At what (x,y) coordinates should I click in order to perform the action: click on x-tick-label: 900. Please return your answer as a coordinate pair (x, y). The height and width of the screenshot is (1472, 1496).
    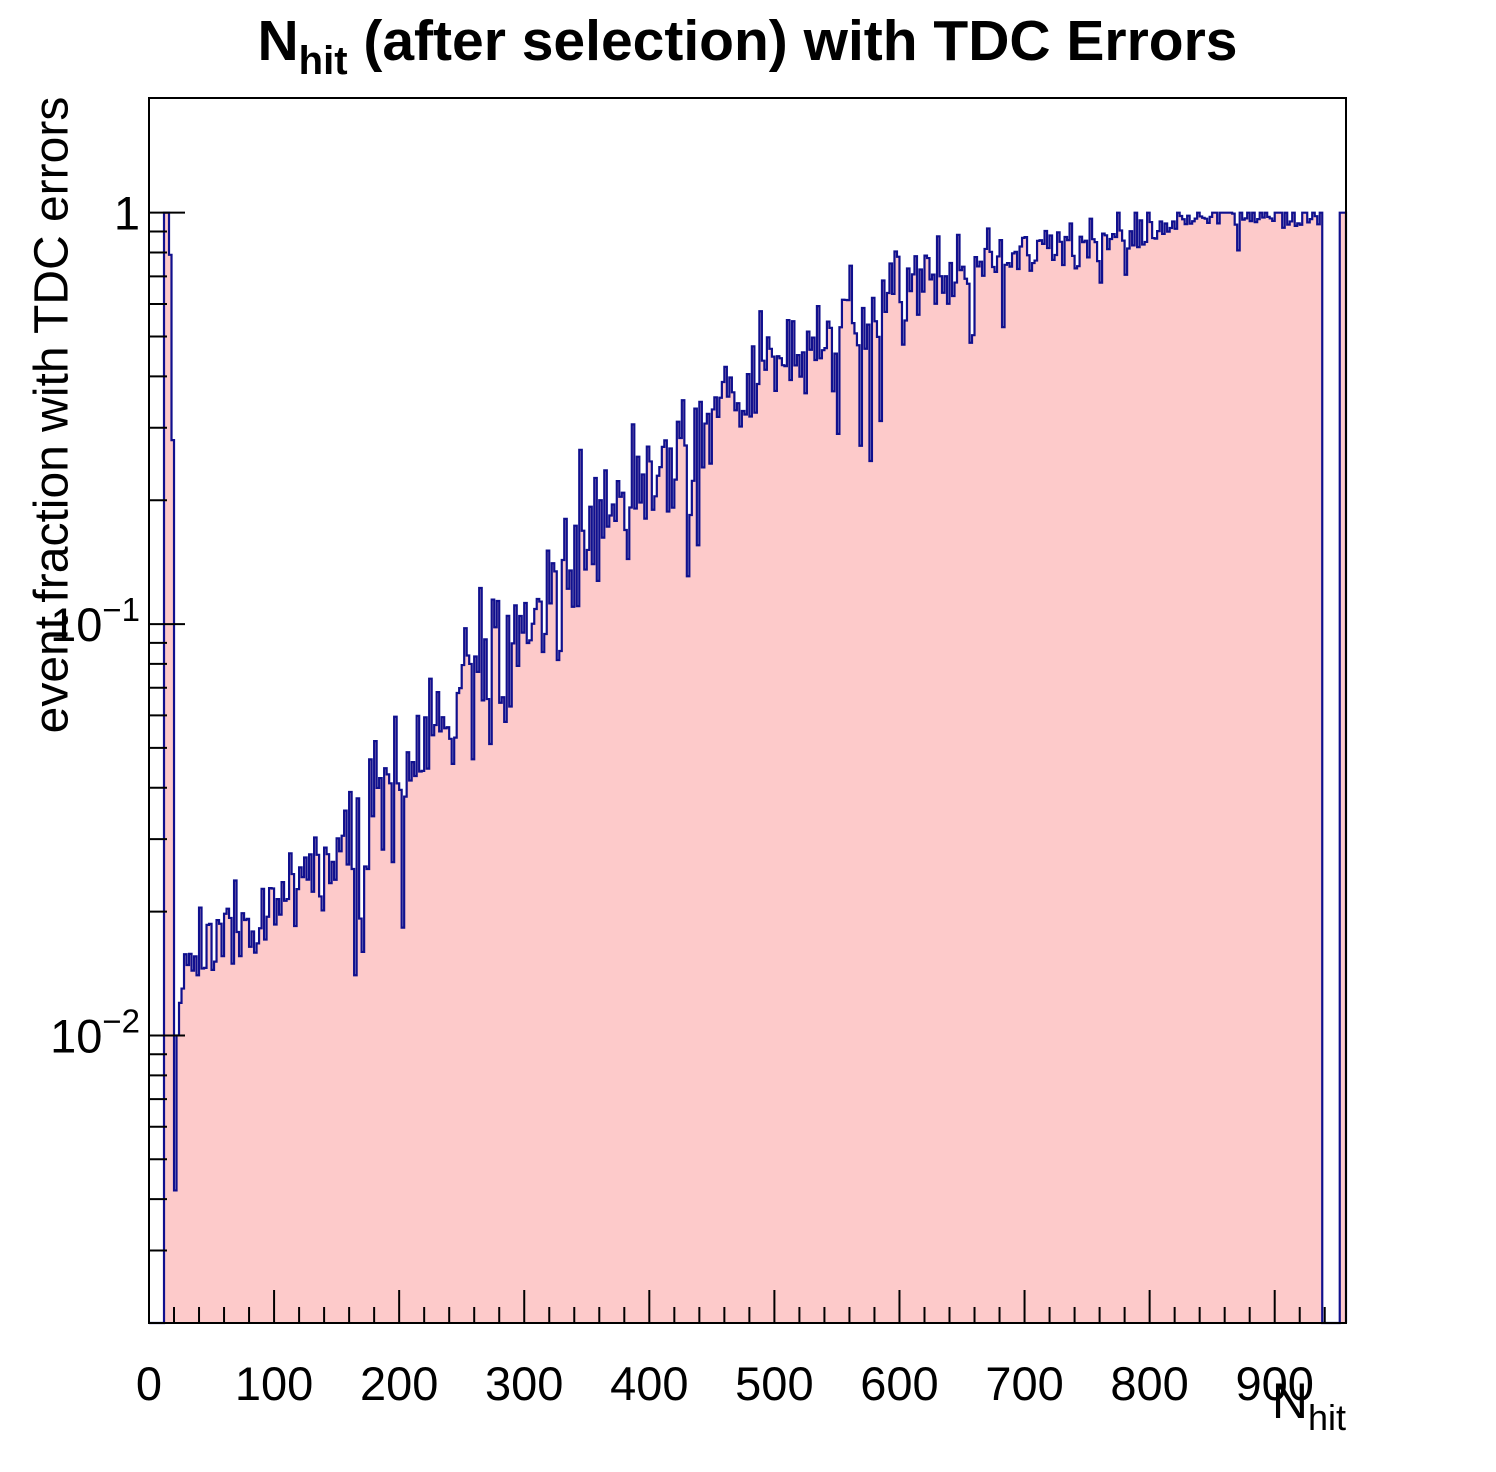
    Looking at the image, I should click on (1274, 1383).